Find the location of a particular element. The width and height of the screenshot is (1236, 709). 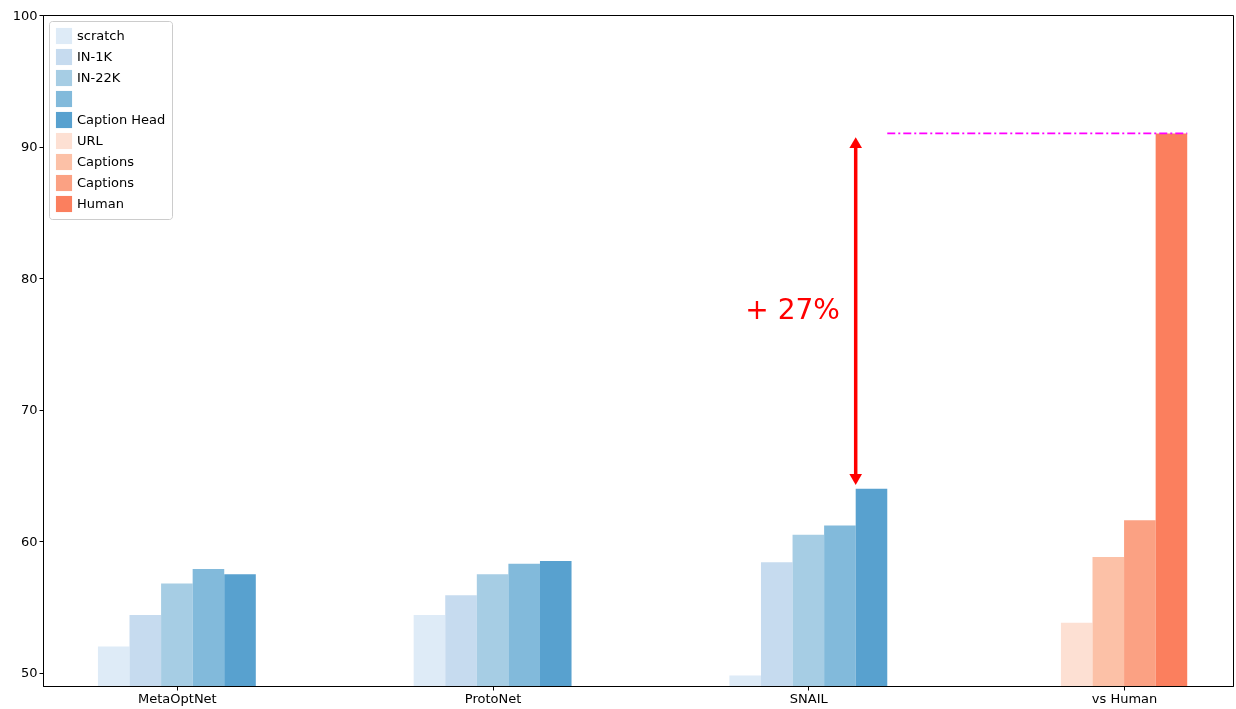

legend-label: Caption Head is located at coordinates (121, 119).